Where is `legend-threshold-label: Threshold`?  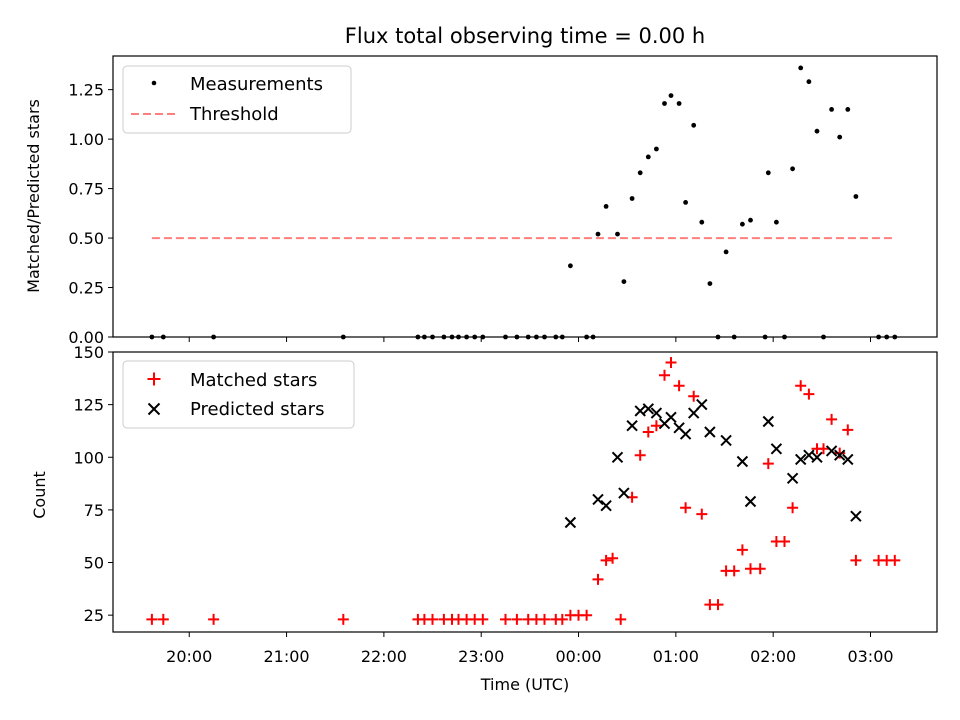 legend-threshold-label: Threshold is located at coordinates (234, 114).